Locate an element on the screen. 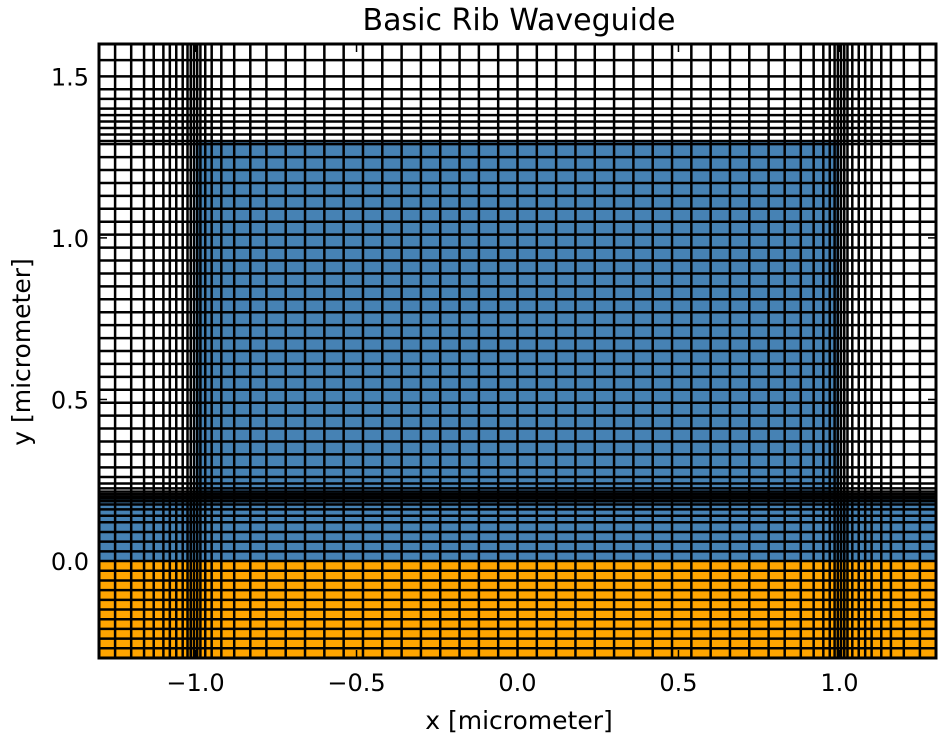 Image resolution: width=950 pixels, height=740 pixels. x-tick-label: 0.0 is located at coordinates (517, 683).